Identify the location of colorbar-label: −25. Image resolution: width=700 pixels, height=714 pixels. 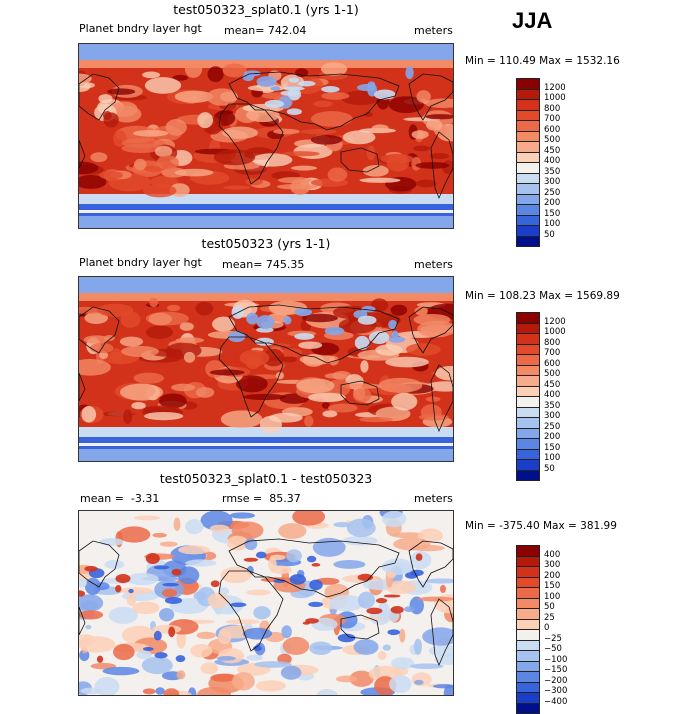
(553, 638).